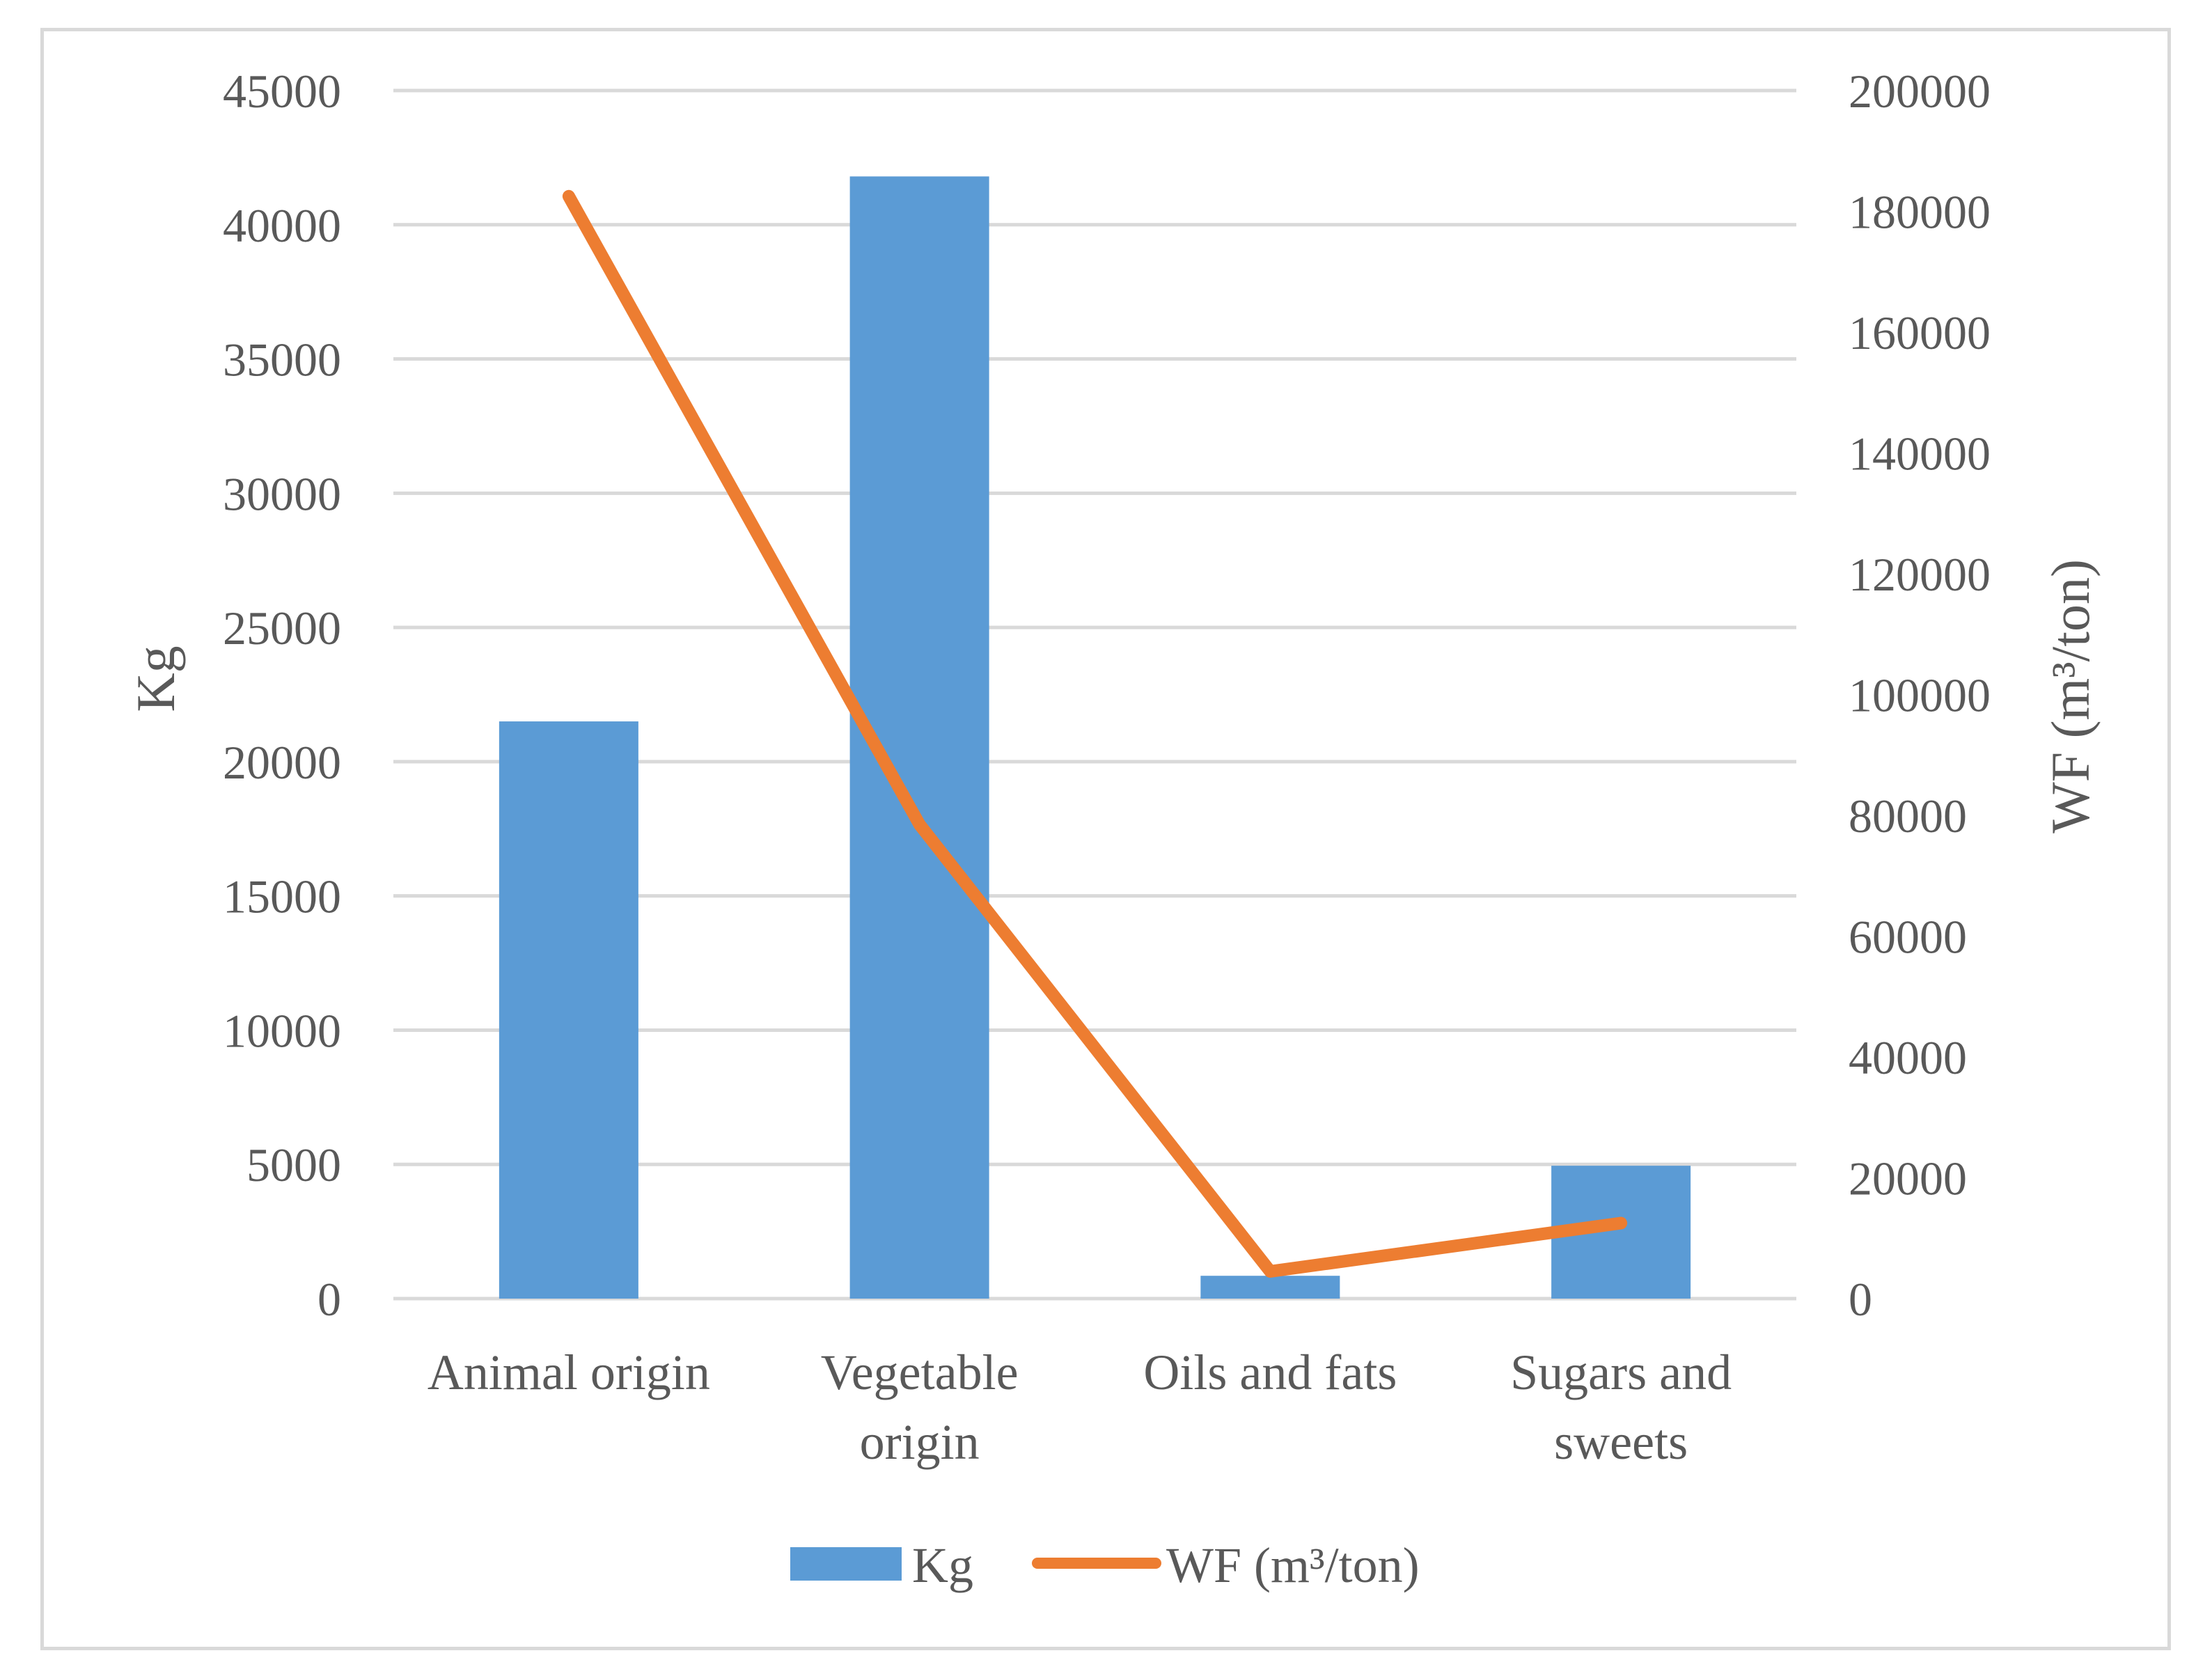 The width and height of the screenshot is (2212, 1676). Describe the element at coordinates (1621, 1373) in the screenshot. I see `category-label-line: Sugars and` at that location.